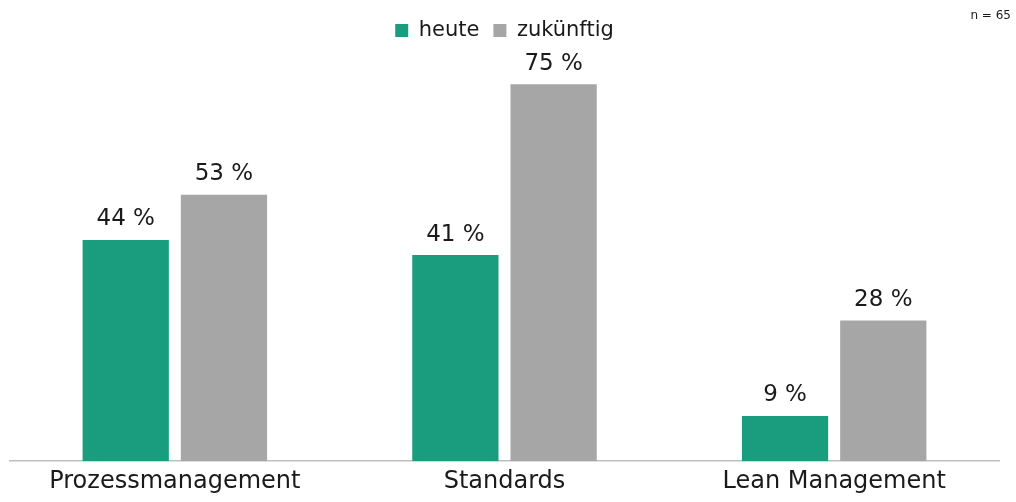 Image resolution: width=1016 pixels, height=502 pixels. What do you see at coordinates (834, 479) in the screenshot?
I see `x-tick-label: Lean Management` at bounding box center [834, 479].